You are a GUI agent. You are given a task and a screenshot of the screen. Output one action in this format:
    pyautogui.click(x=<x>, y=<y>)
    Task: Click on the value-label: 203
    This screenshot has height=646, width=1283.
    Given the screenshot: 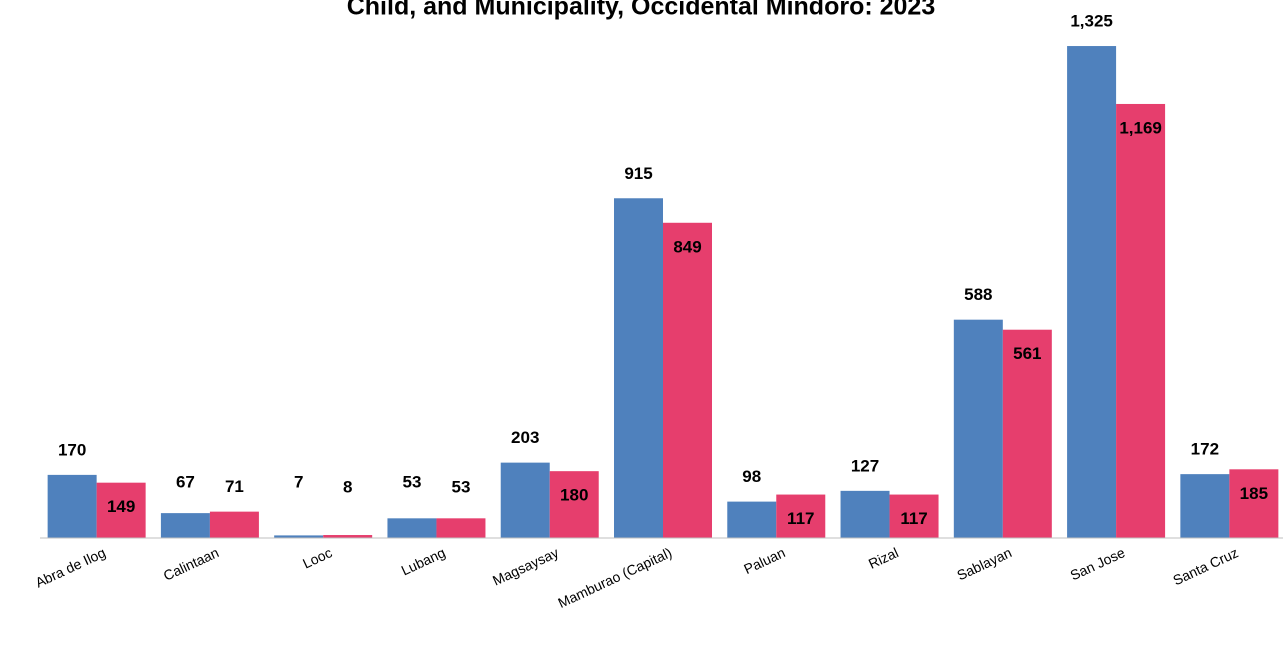 What is the action you would take?
    pyautogui.click(x=525, y=437)
    